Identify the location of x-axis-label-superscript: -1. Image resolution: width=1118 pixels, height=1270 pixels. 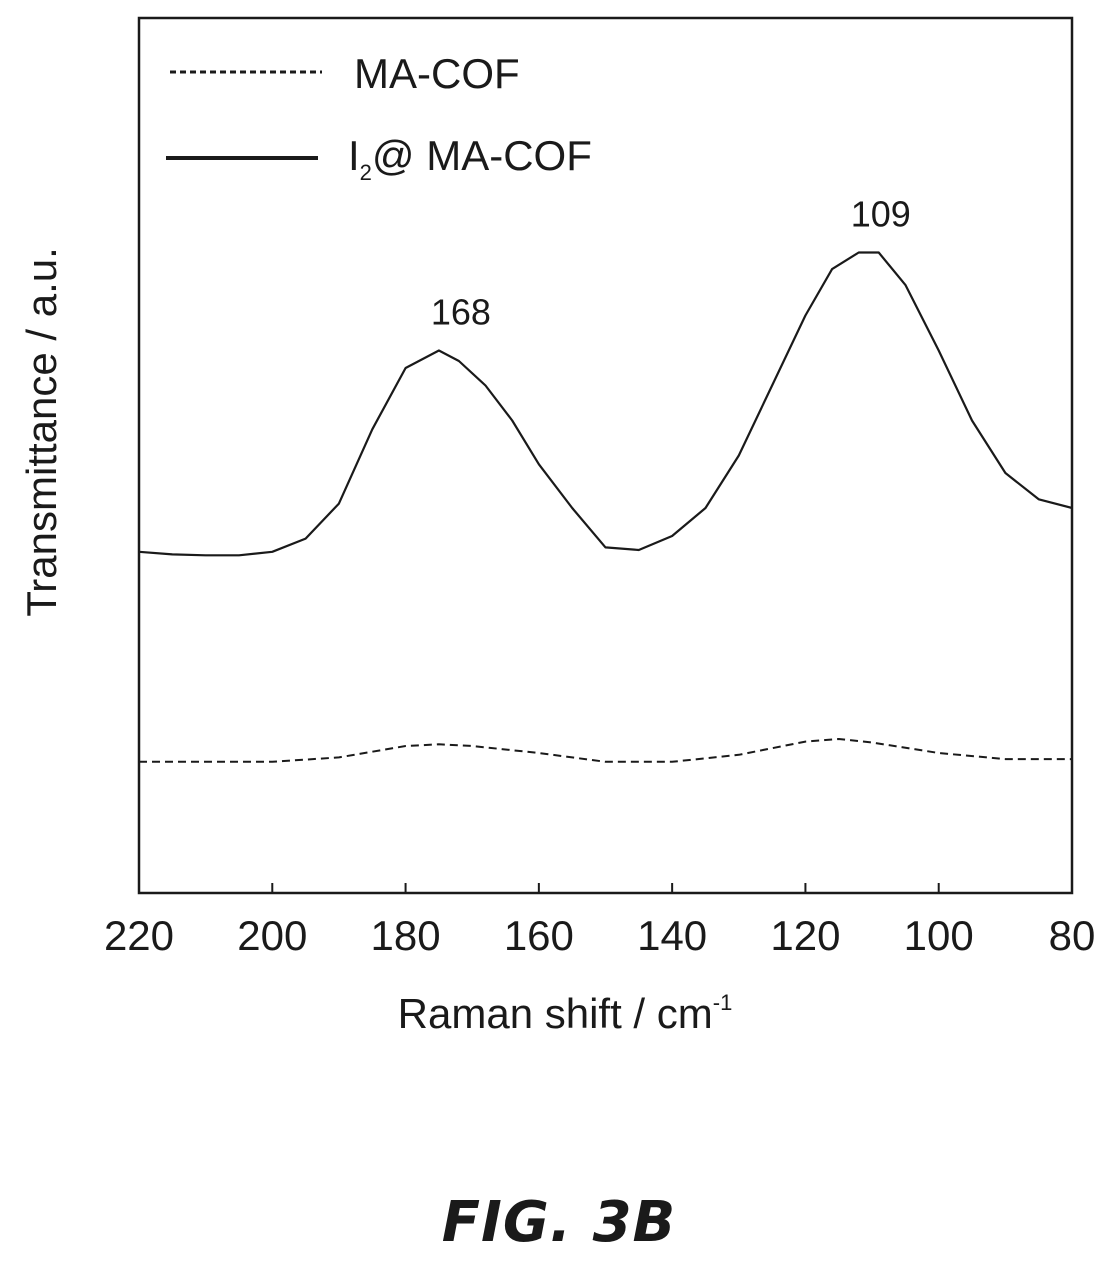
(723, 1002).